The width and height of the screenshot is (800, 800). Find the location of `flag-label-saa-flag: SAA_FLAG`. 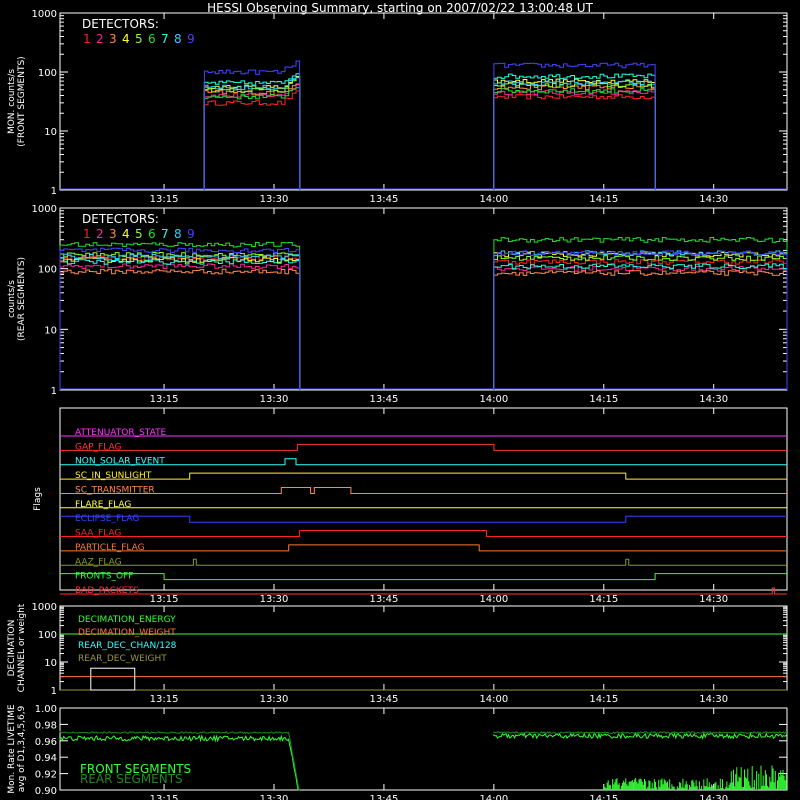

flag-label-saa-flag: SAA_FLAG is located at coordinates (98, 534).